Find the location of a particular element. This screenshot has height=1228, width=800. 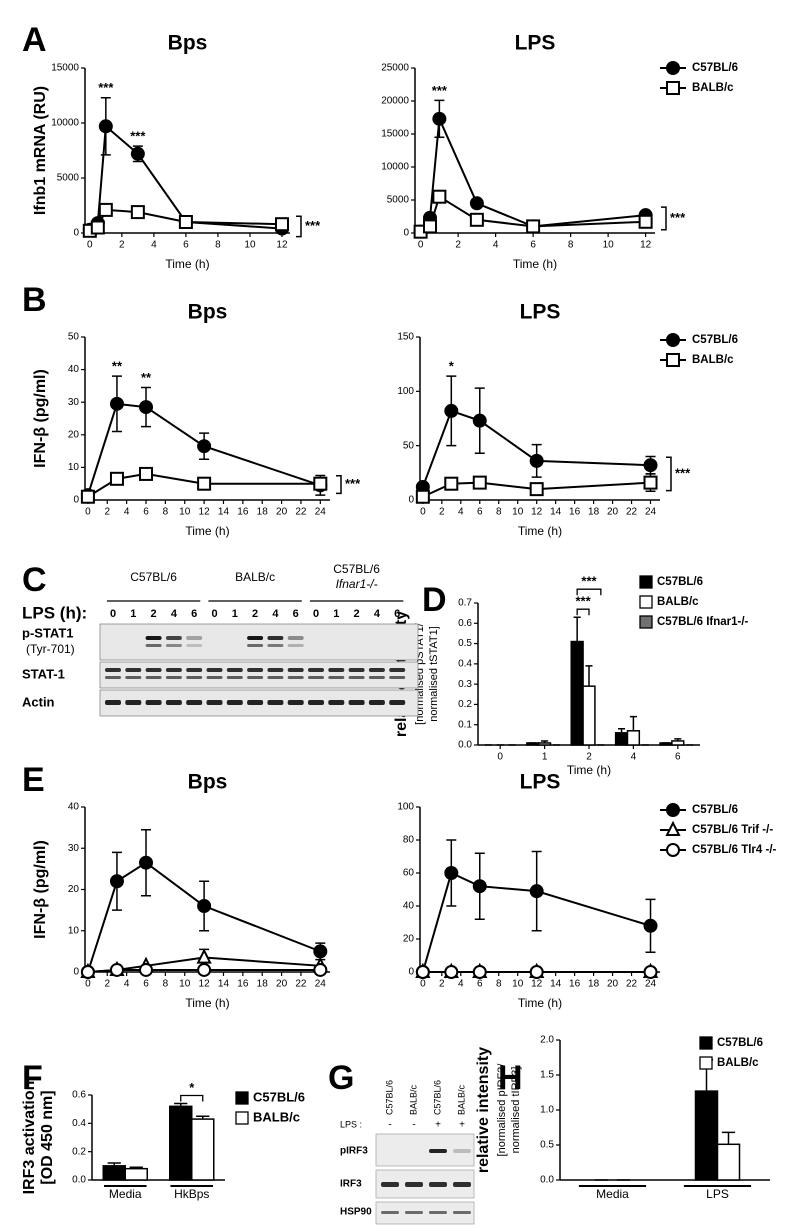

y-tick-label: 5000 is located at coordinates (398, 200).